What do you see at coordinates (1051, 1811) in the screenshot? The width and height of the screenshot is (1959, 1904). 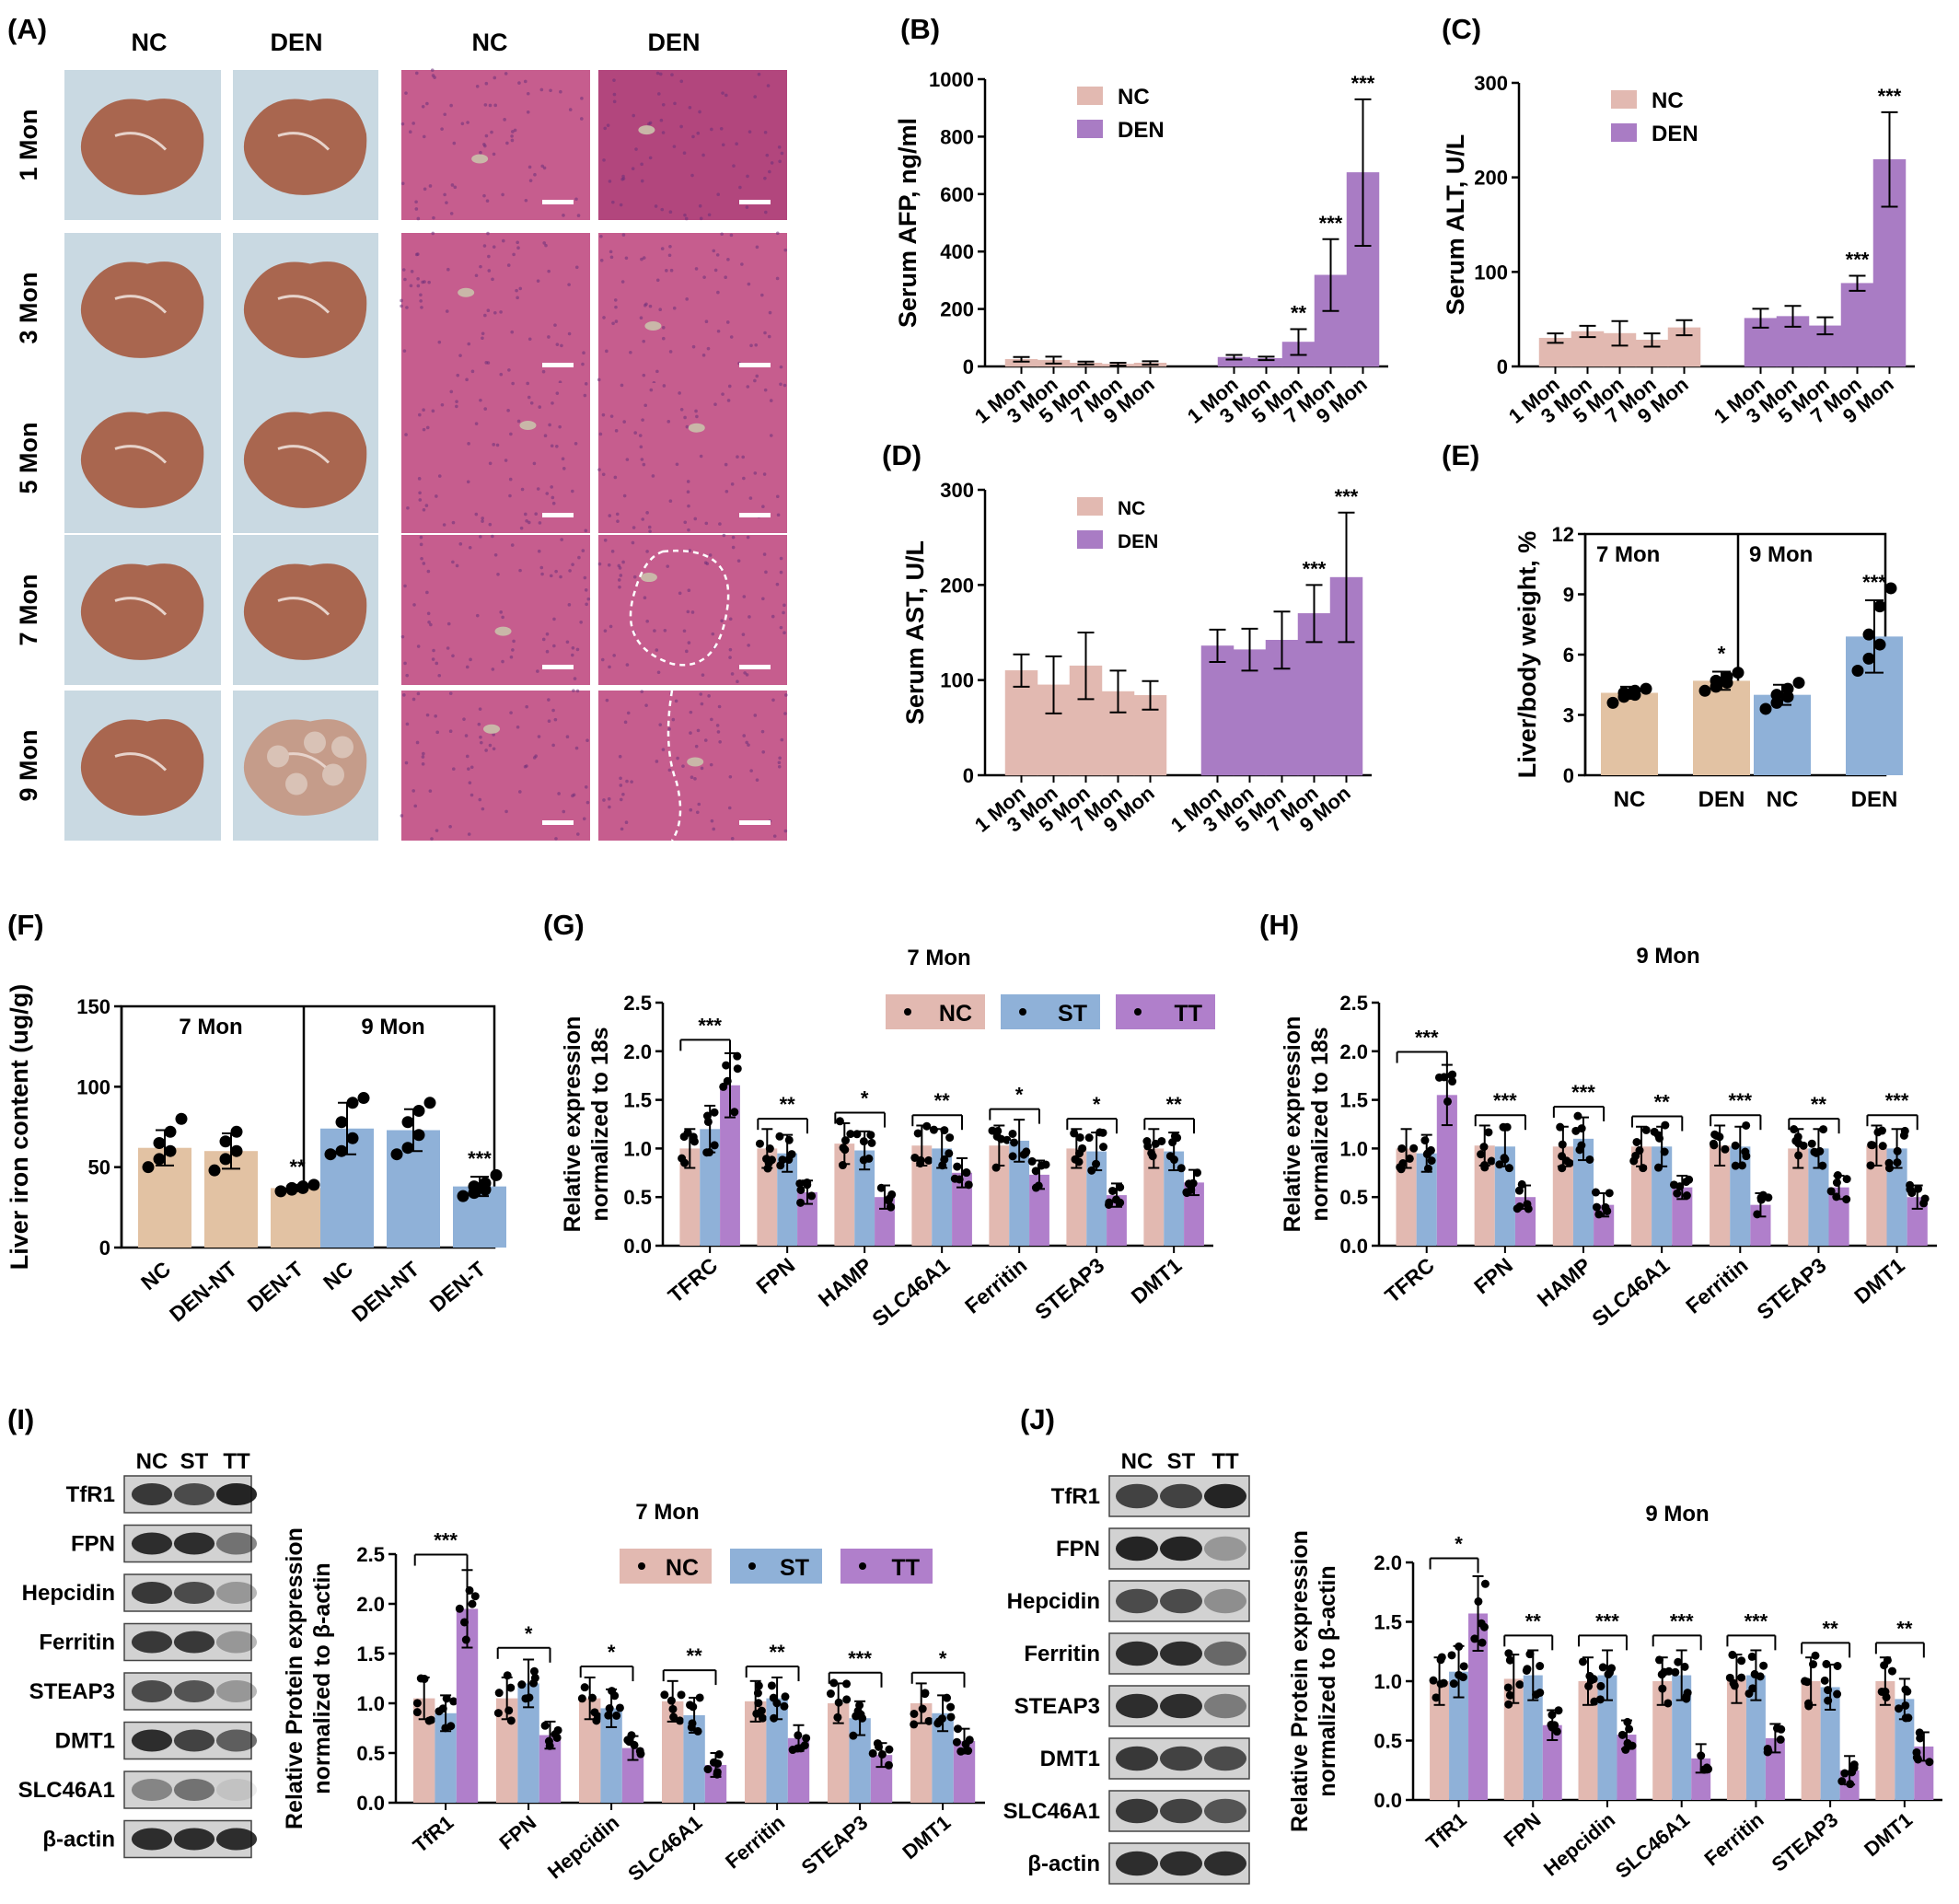 I see `band-label: SLC46A1` at bounding box center [1051, 1811].